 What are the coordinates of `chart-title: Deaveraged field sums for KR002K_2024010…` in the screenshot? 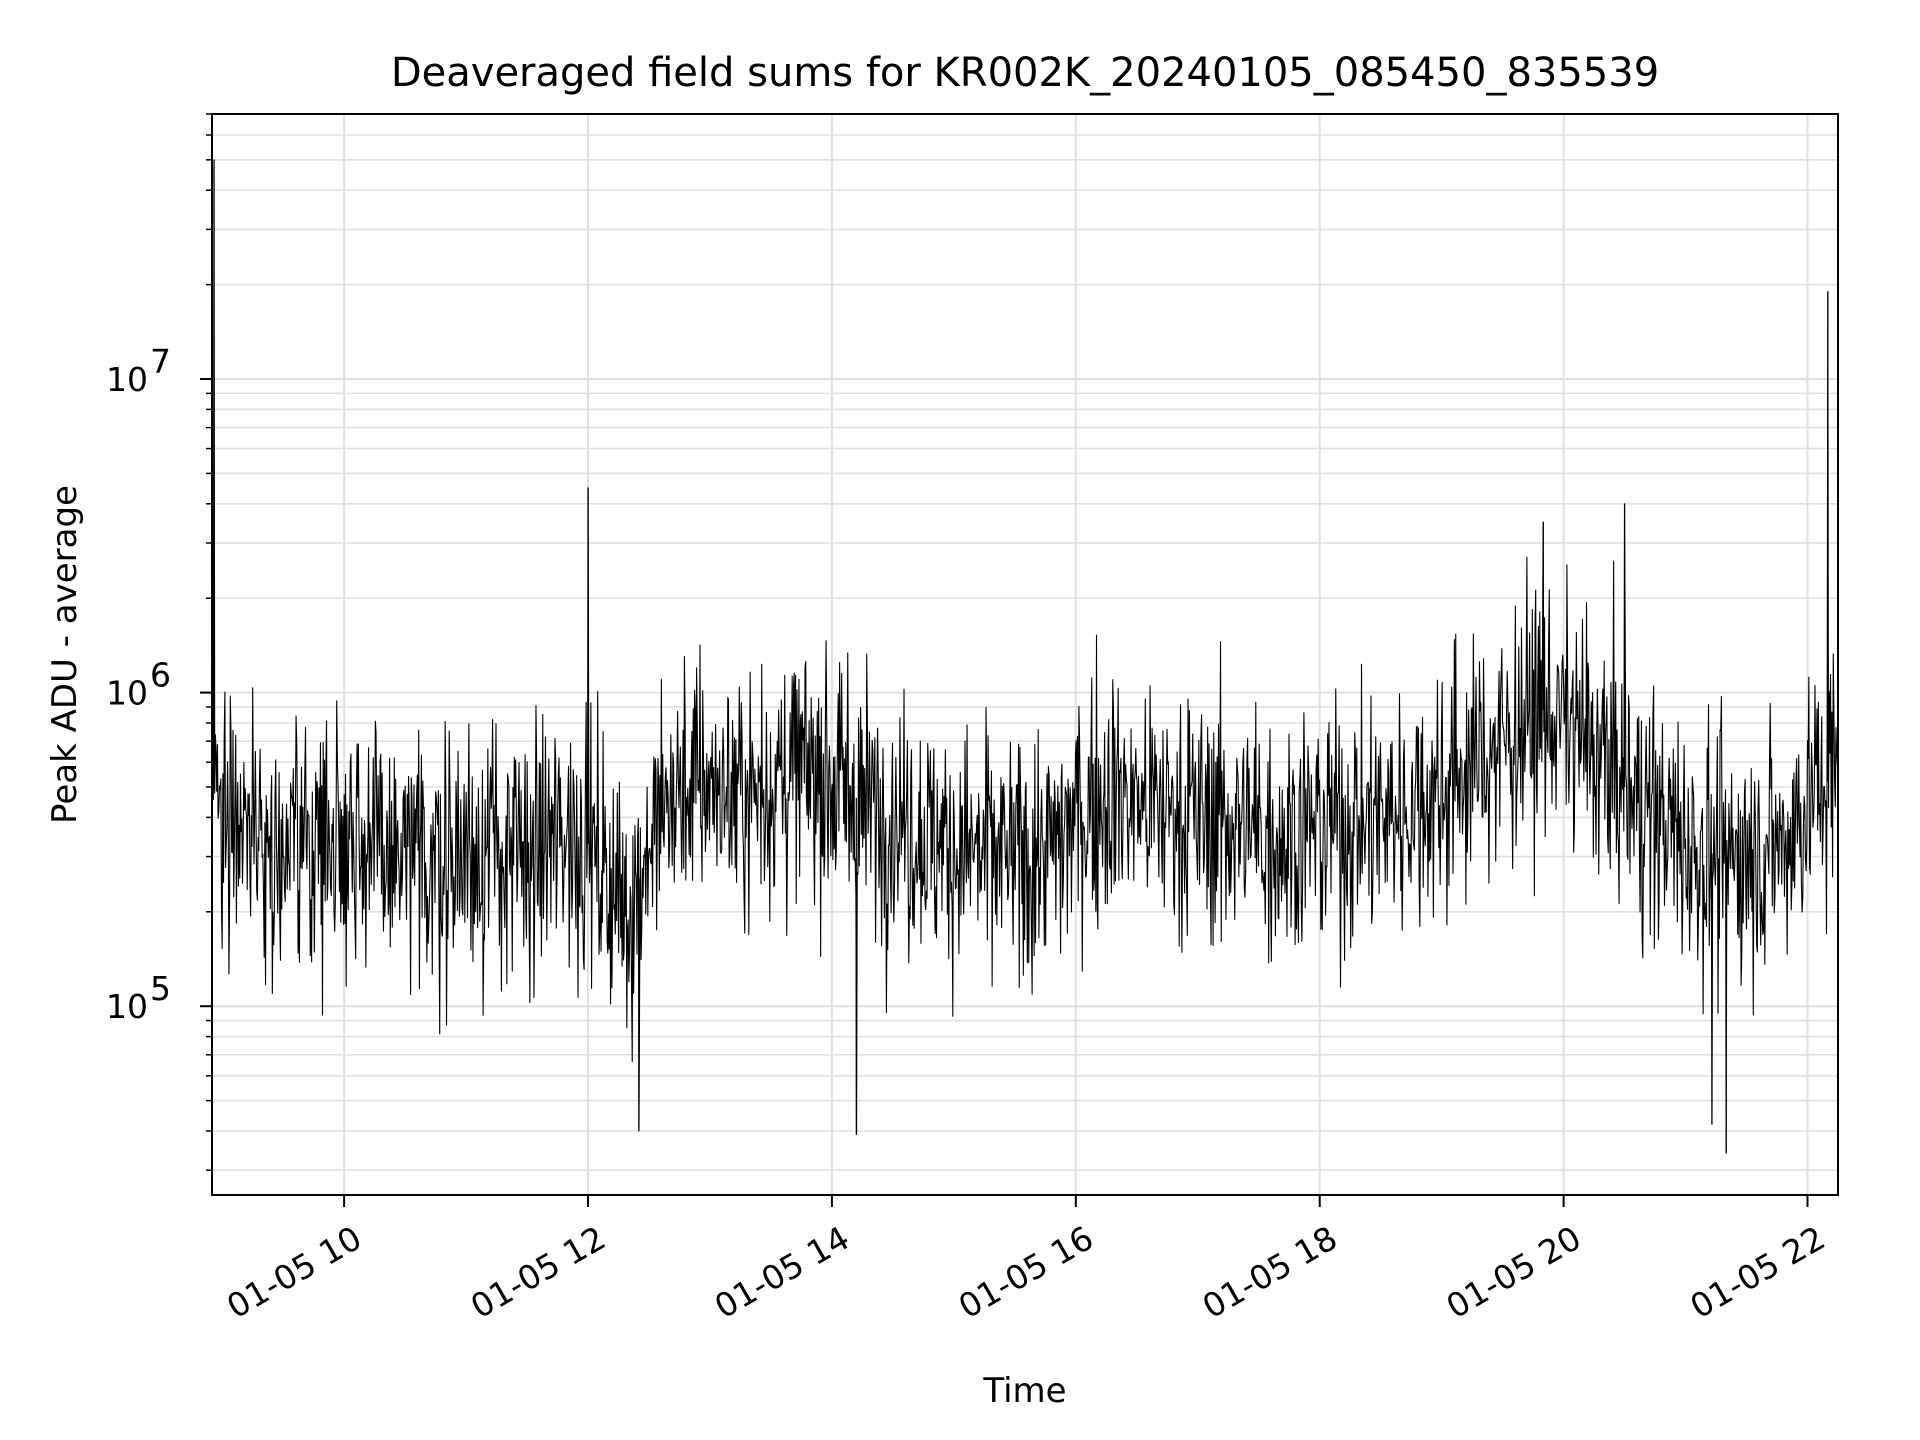 It's located at (1025, 73).